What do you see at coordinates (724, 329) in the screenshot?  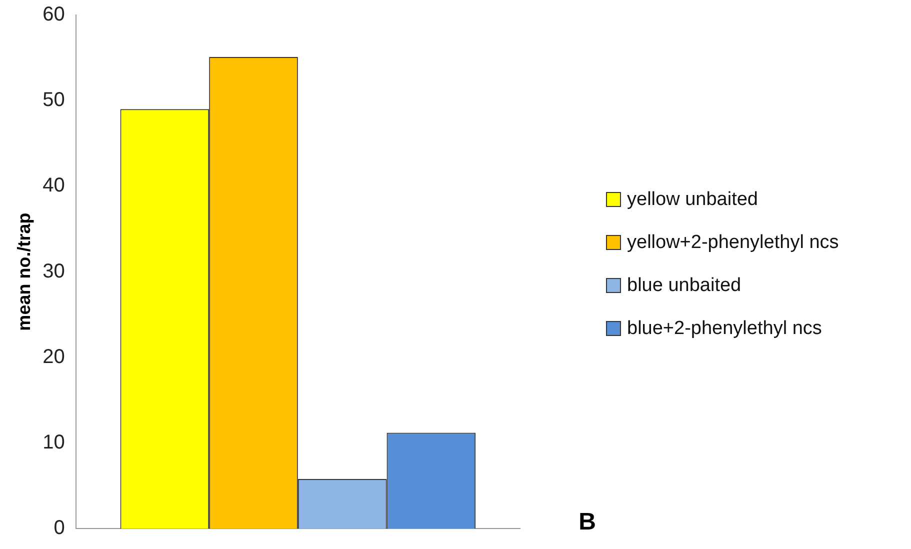 I see `legend-label: blue+2-phenylethyl ncs` at bounding box center [724, 329].